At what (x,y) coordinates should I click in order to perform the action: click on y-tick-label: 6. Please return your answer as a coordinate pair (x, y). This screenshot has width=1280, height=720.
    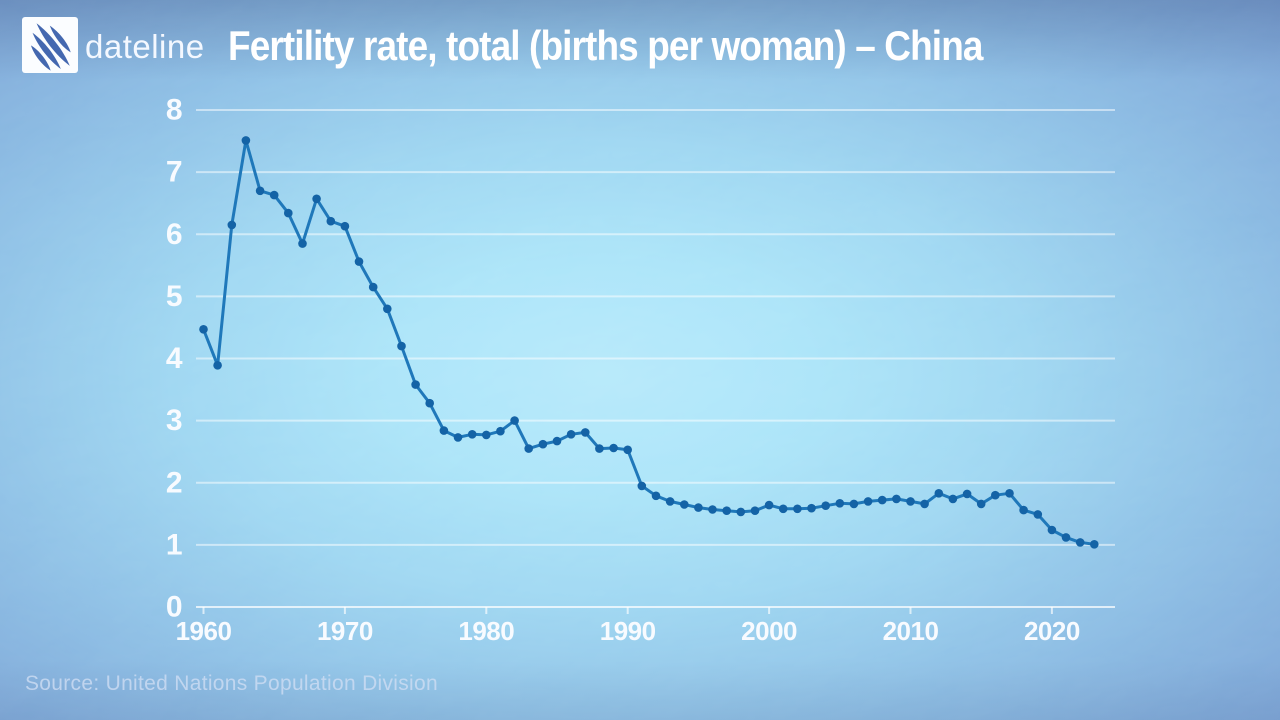
    Looking at the image, I should click on (174, 234).